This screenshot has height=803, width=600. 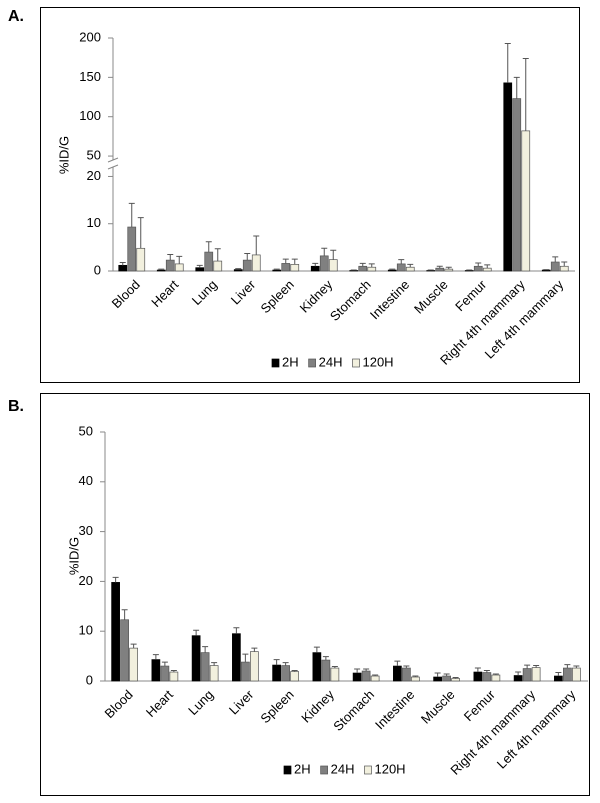 I want to click on axis-break, so click(x=113, y=160).